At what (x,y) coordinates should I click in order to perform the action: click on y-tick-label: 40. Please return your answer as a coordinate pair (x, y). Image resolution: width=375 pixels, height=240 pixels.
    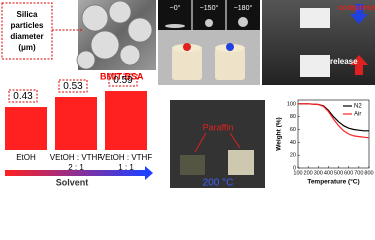
    Looking at the image, I should click on (293, 143).